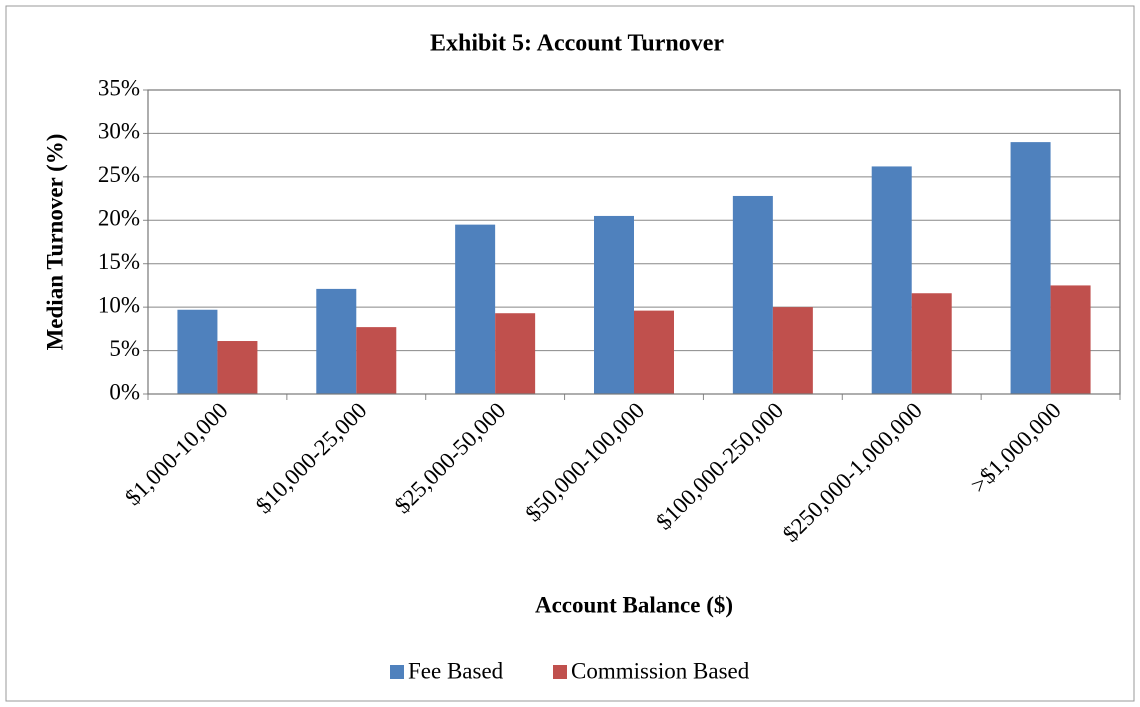 Image resolution: width=1140 pixels, height=707 pixels. I want to click on legend-label: Fee Based, so click(456, 670).